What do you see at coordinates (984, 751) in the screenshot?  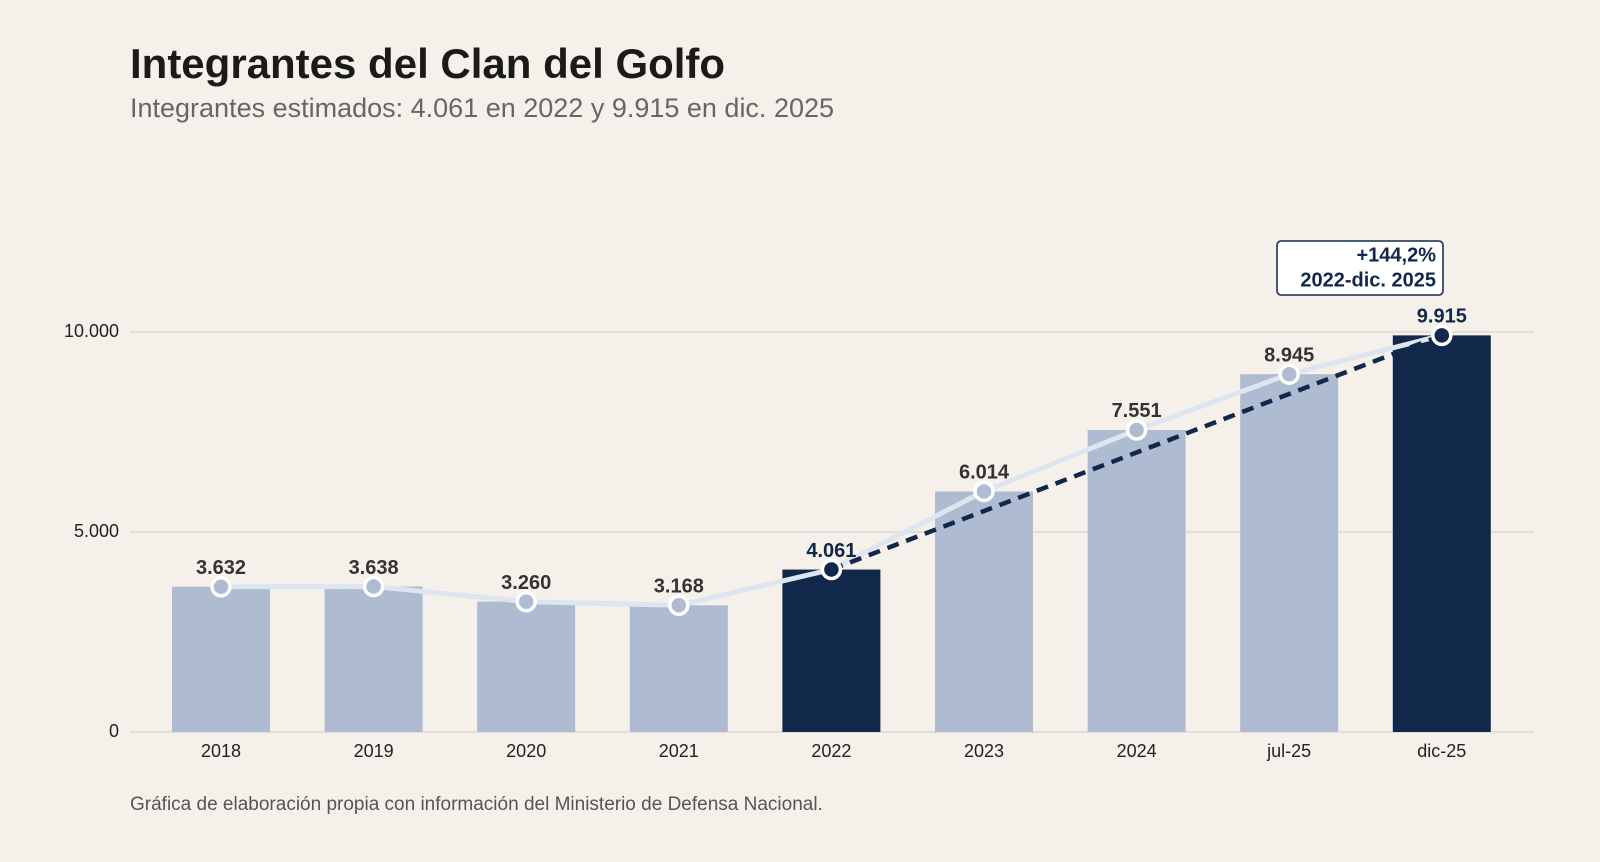 I see `x-tick-label: 2023` at bounding box center [984, 751].